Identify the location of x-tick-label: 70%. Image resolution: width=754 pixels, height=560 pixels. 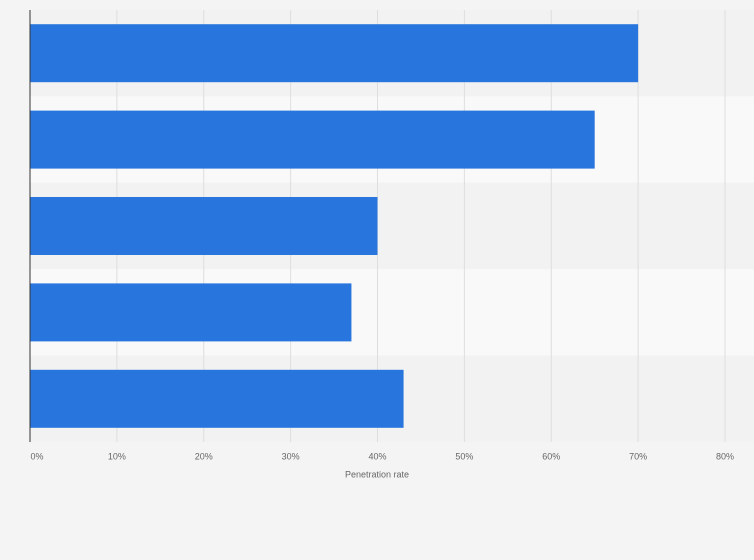
(638, 456).